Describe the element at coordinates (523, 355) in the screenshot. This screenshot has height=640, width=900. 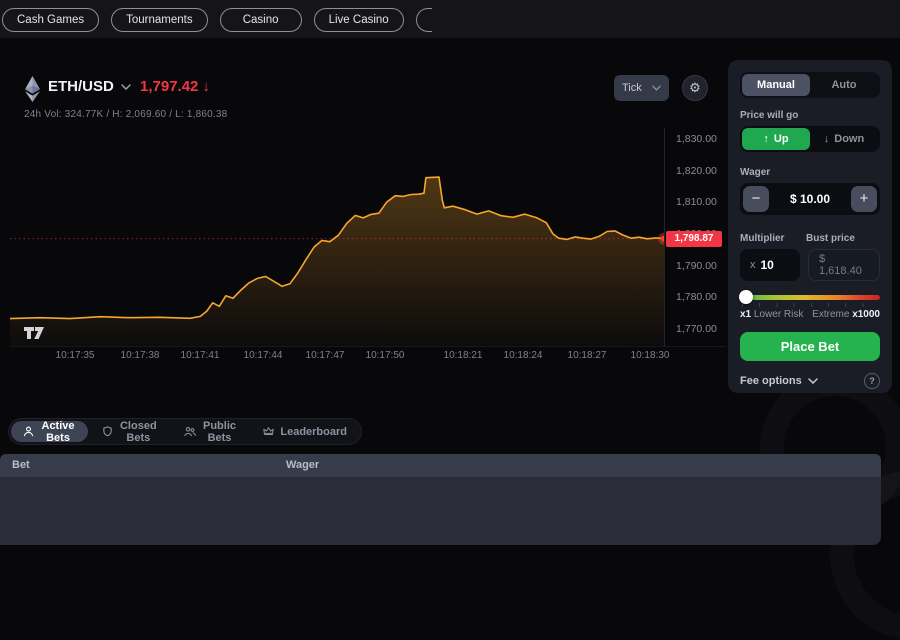
I see `x-axis-tick: 10:18:24` at that location.